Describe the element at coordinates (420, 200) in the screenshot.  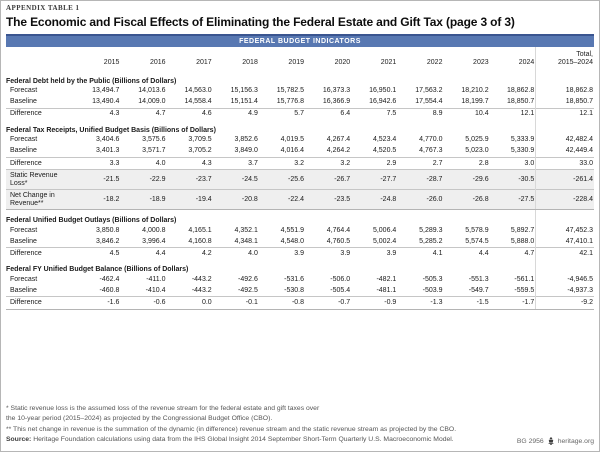
I see `value-cell: -26.0` at that location.